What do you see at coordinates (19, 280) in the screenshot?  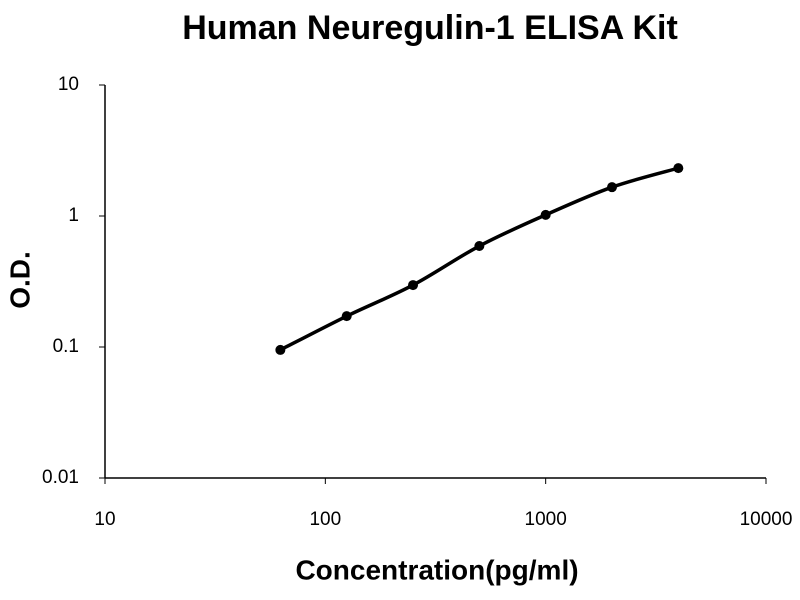 I see `y-axis-title: O.D.` at bounding box center [19, 280].